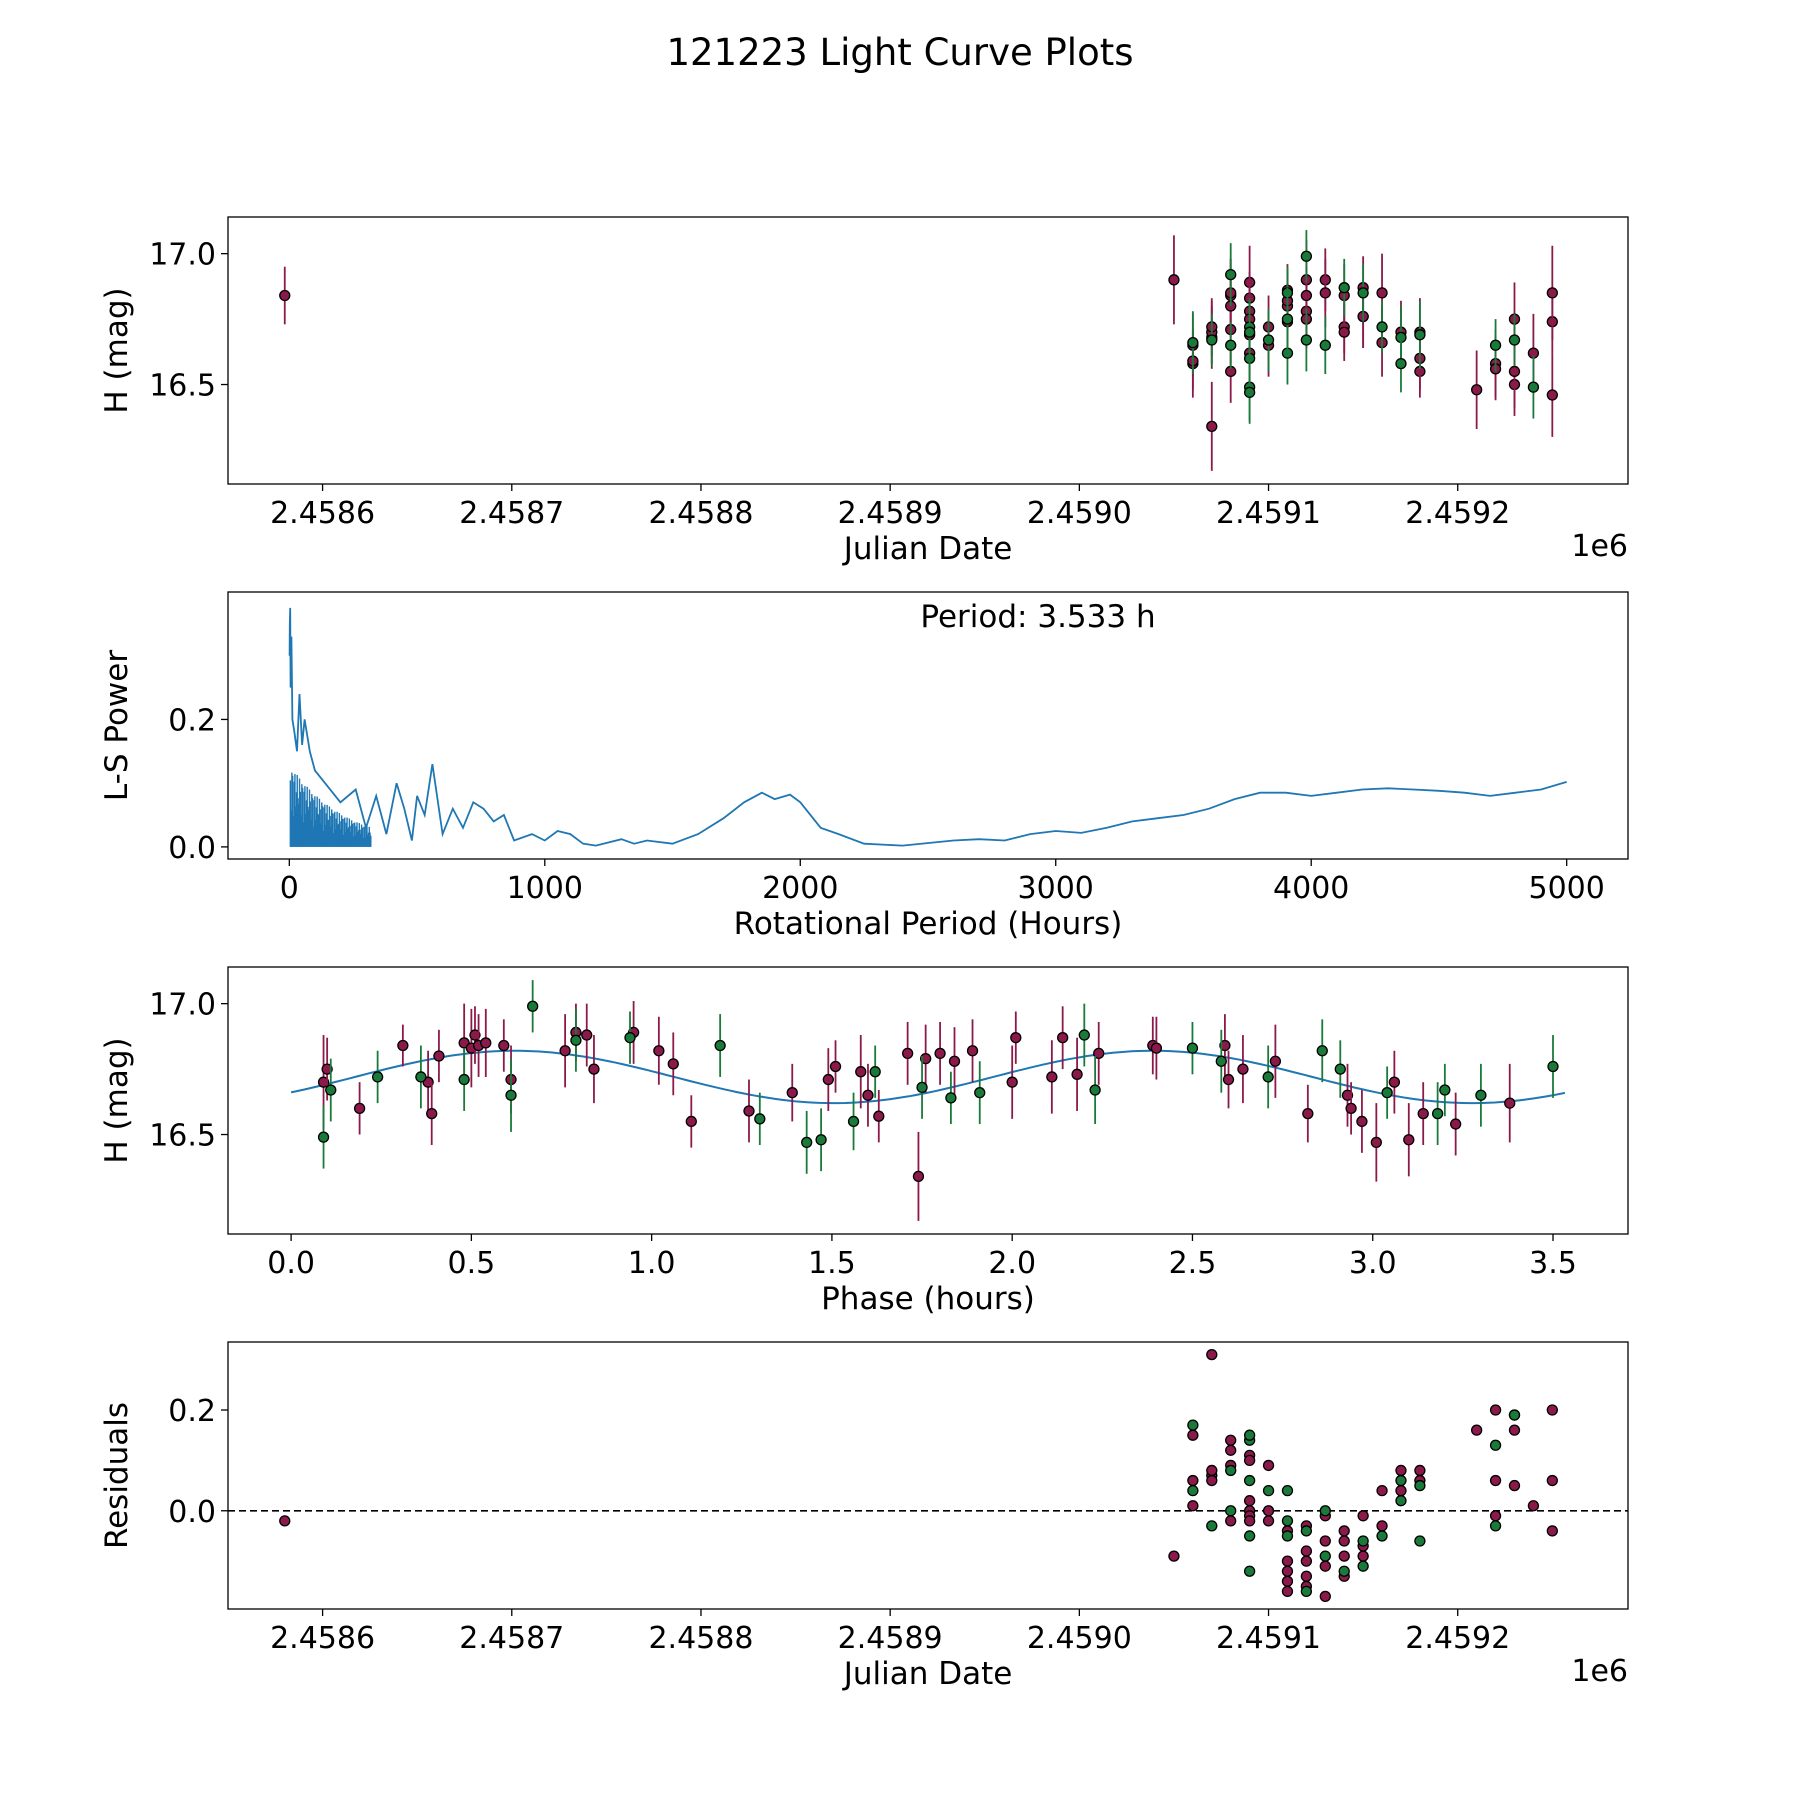 The width and height of the screenshot is (1800, 1800). What do you see at coordinates (182, 255) in the screenshot?
I see `y-tick-label: 17.0` at bounding box center [182, 255].